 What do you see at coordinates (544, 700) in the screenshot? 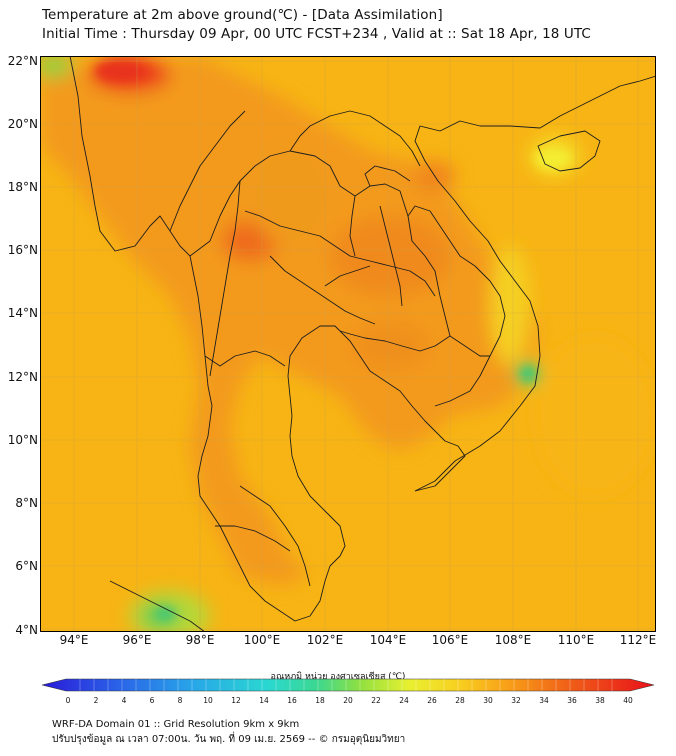
I see `colorbar-tick: 34` at bounding box center [544, 700].